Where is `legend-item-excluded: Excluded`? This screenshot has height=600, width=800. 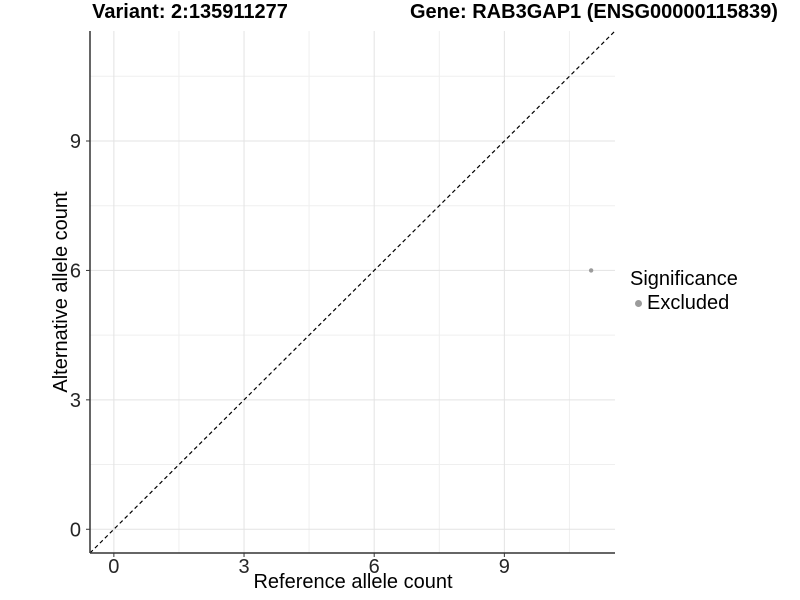 legend-item-excluded: Excluded is located at coordinates (684, 303).